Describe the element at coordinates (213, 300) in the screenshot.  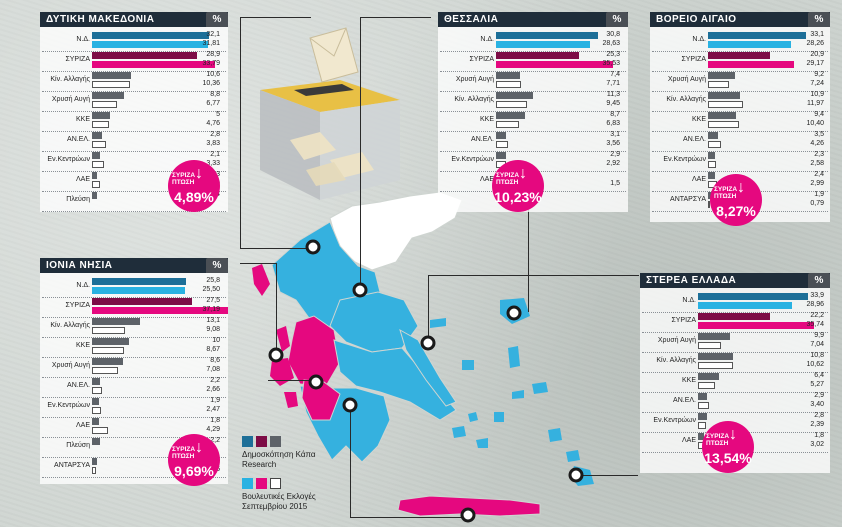
I see `value-label: 27,5` at that location.